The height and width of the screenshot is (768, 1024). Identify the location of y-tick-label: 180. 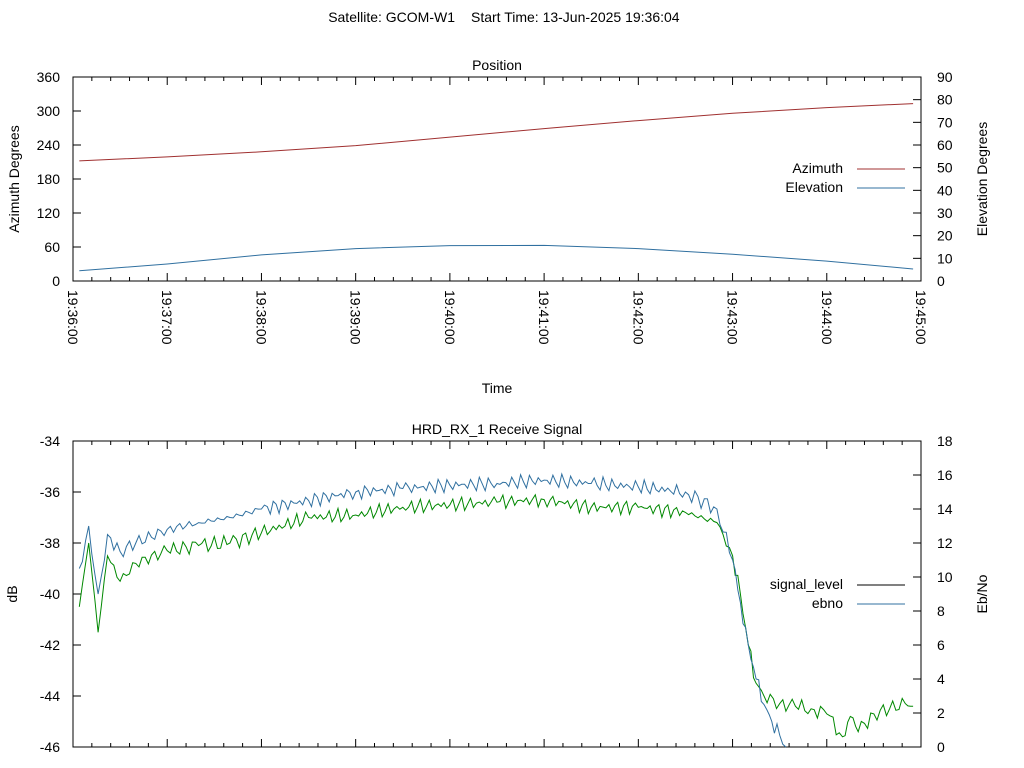
(49, 179).